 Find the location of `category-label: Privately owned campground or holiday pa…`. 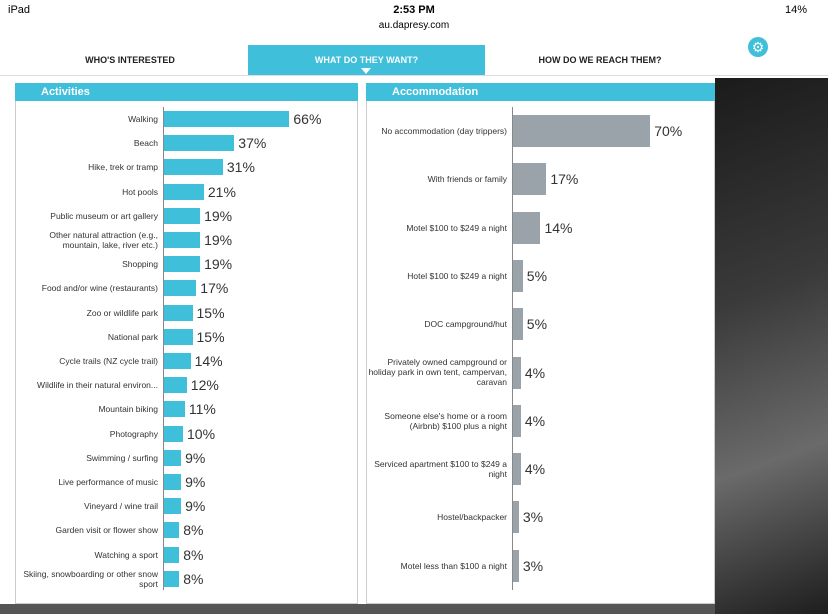

category-label: Privately owned campground or holiday pa… is located at coordinates (437, 372).